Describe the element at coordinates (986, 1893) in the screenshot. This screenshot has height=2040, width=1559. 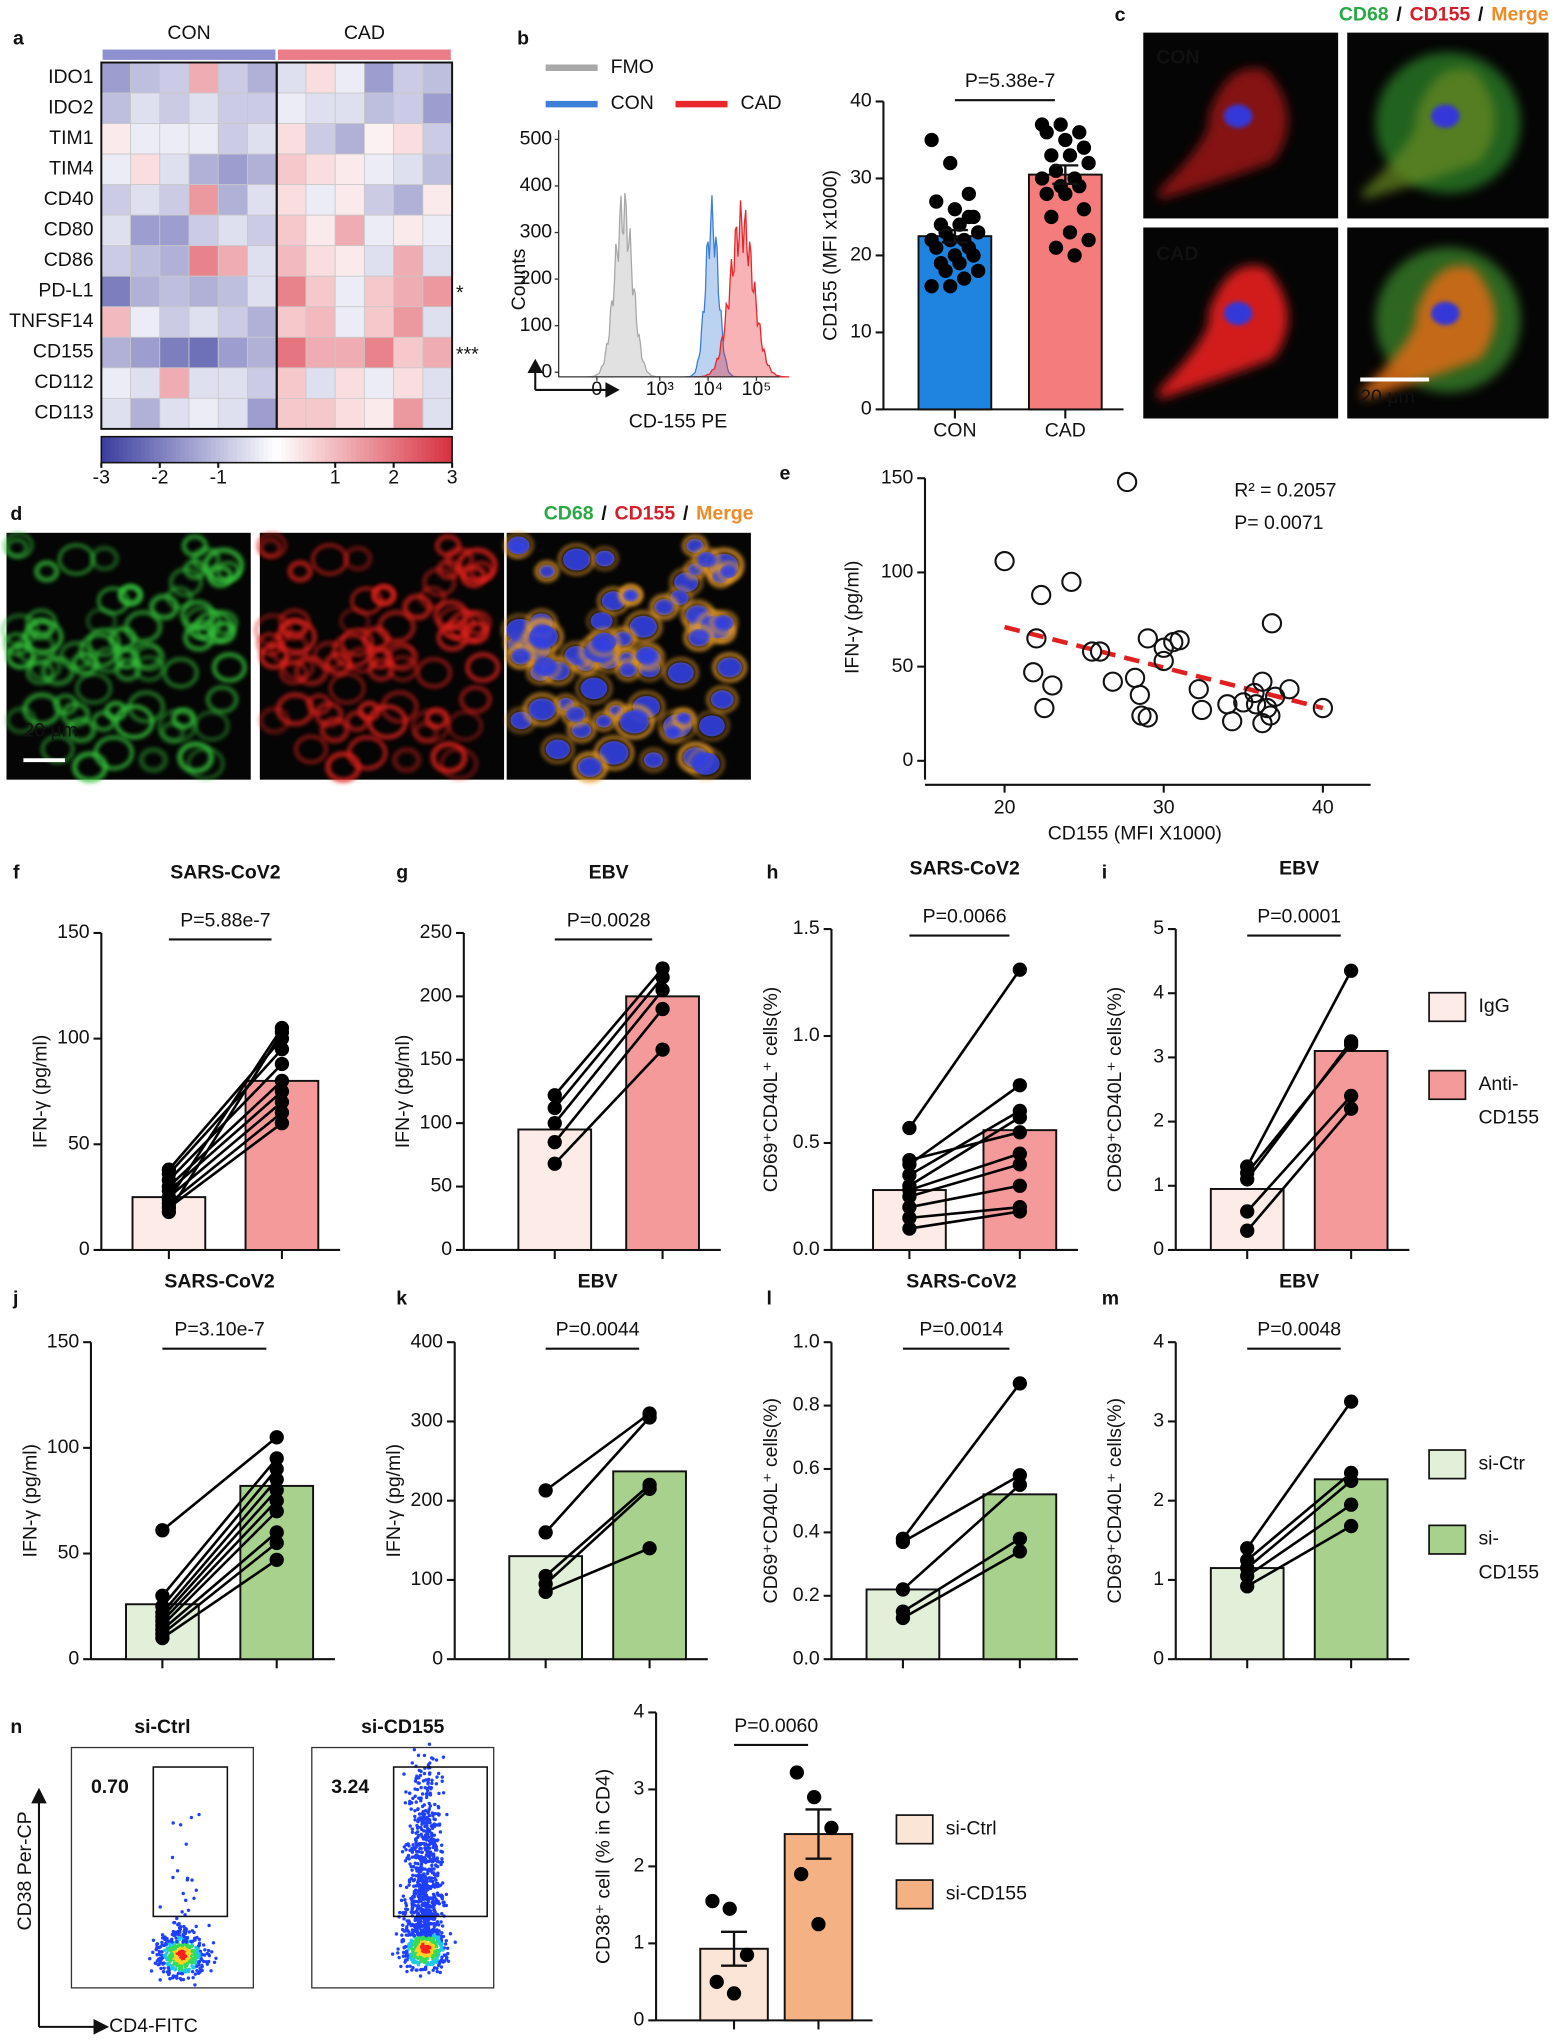
I see `legend-label: si-CD155` at that location.